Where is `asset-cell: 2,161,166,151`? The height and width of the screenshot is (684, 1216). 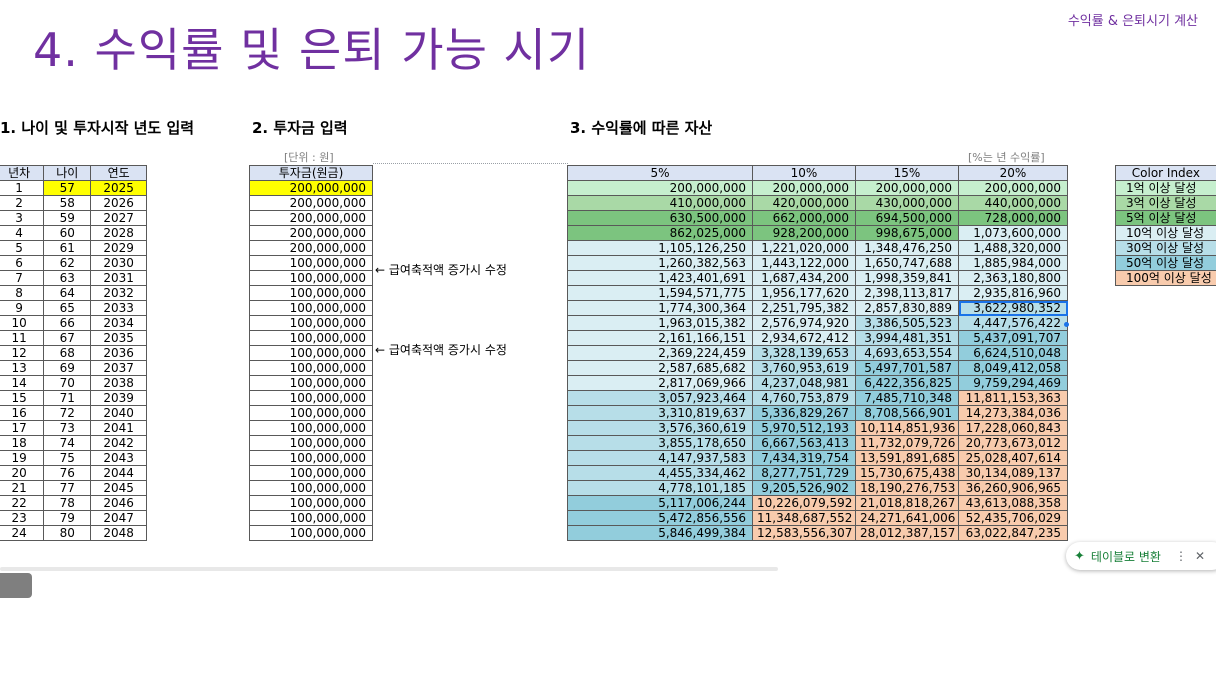
asset-cell: 2,161,166,151 is located at coordinates (660, 338).